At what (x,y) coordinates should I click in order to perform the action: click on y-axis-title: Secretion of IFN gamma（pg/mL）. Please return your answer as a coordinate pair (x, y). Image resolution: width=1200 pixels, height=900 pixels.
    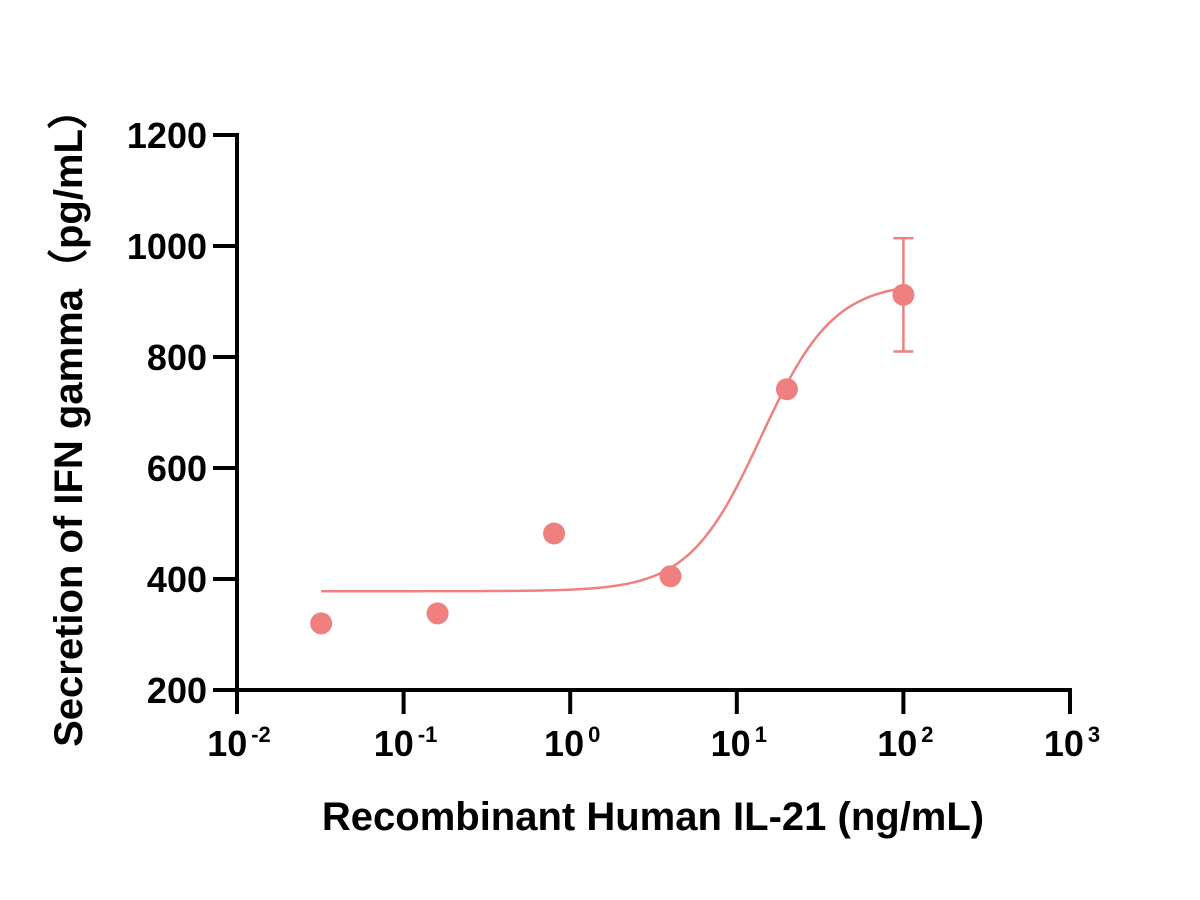
    Looking at the image, I should click on (69, 418).